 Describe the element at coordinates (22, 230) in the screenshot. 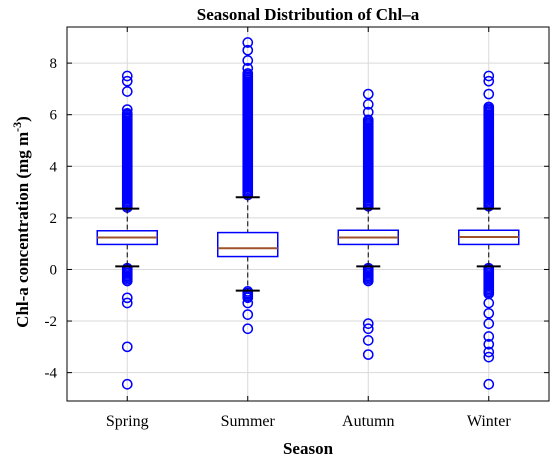

I see `y-axis-label-main: Chl-a concentration (mg m` at that location.